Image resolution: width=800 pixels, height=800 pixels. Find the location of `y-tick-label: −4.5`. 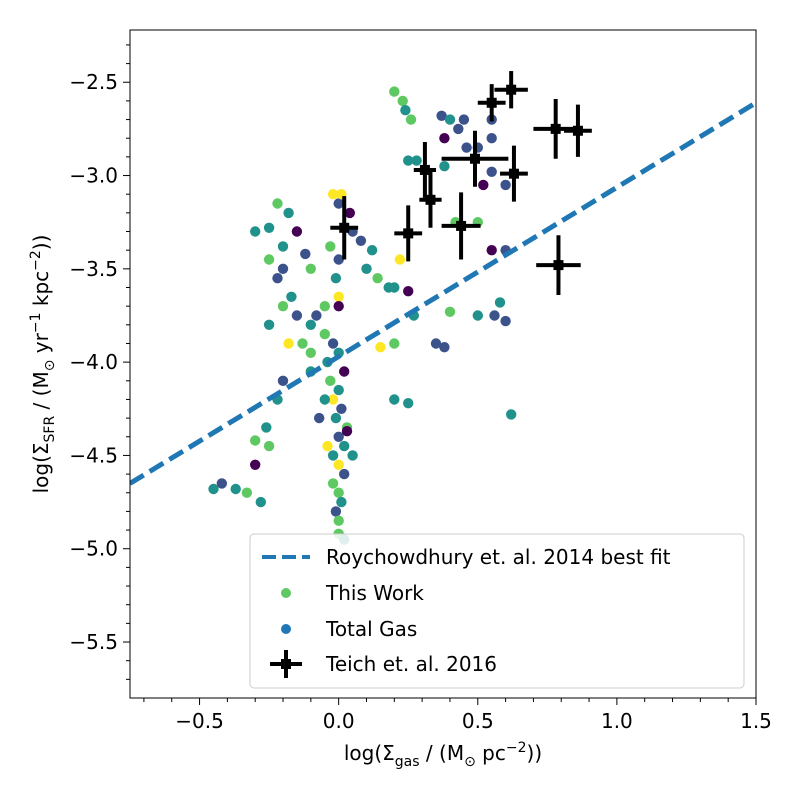

y-tick-label: −4.5 is located at coordinates (93, 455).